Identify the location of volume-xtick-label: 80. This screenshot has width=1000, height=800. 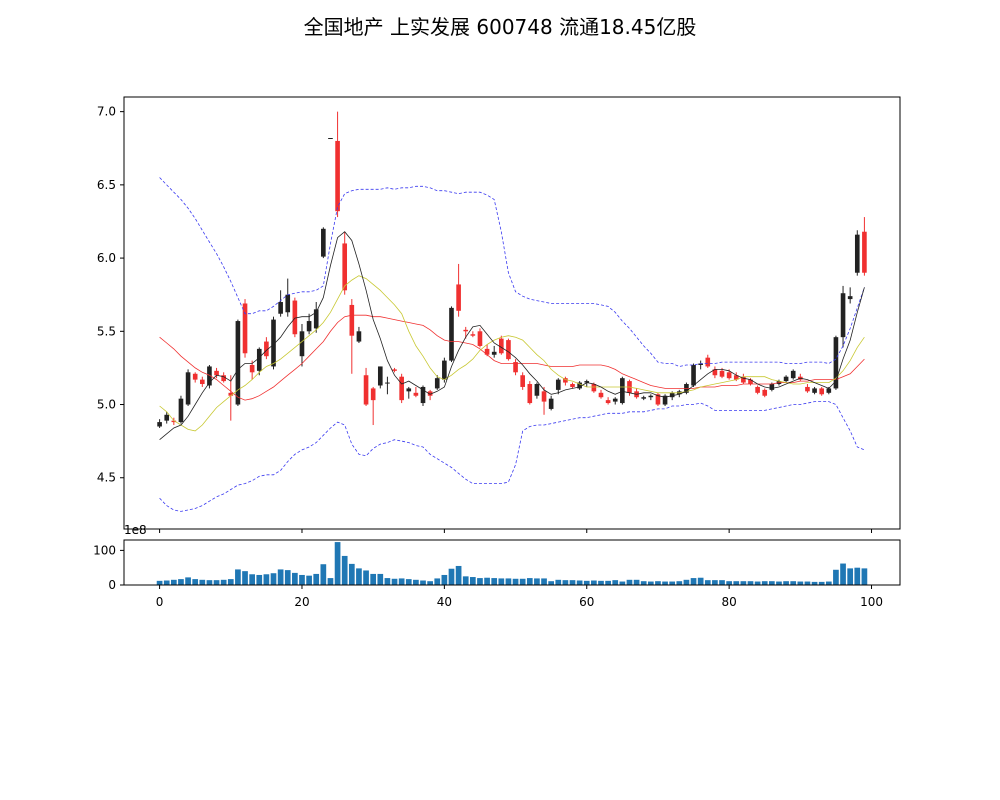
(728, 602).